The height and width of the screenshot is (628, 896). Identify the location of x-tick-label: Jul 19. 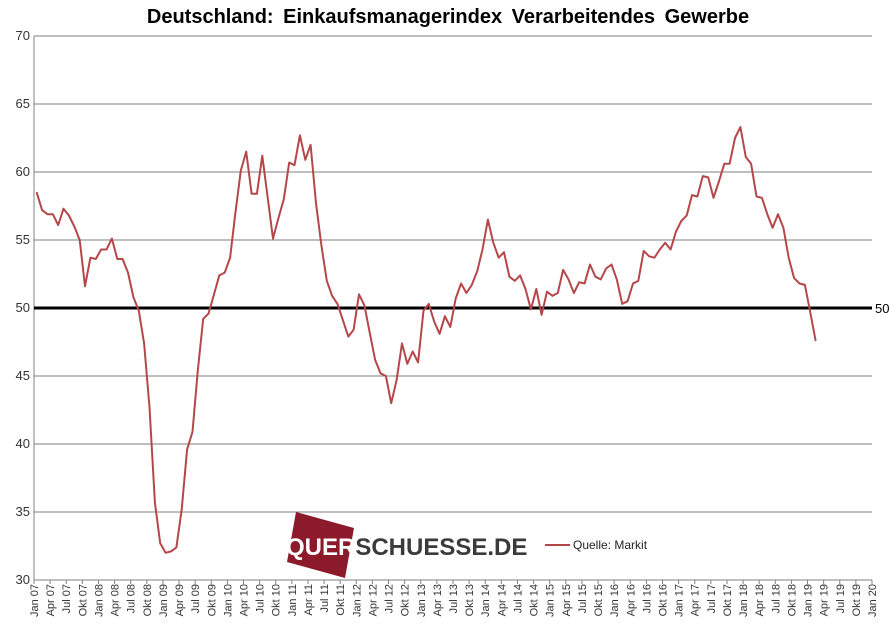
(841, 598).